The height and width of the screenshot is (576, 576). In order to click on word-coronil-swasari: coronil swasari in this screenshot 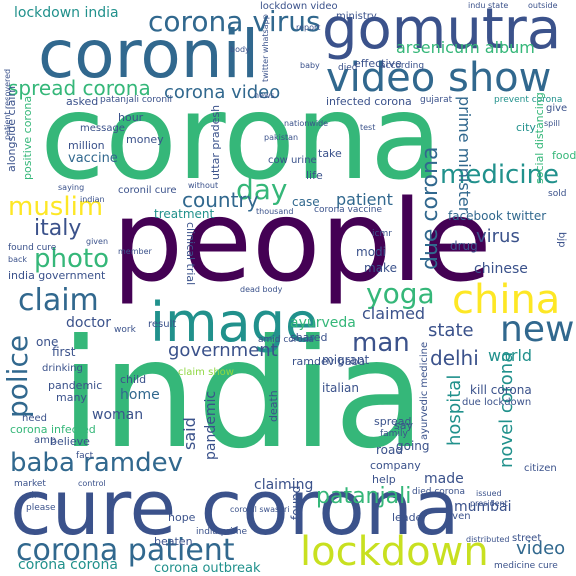, I will do `click(260, 509)`.